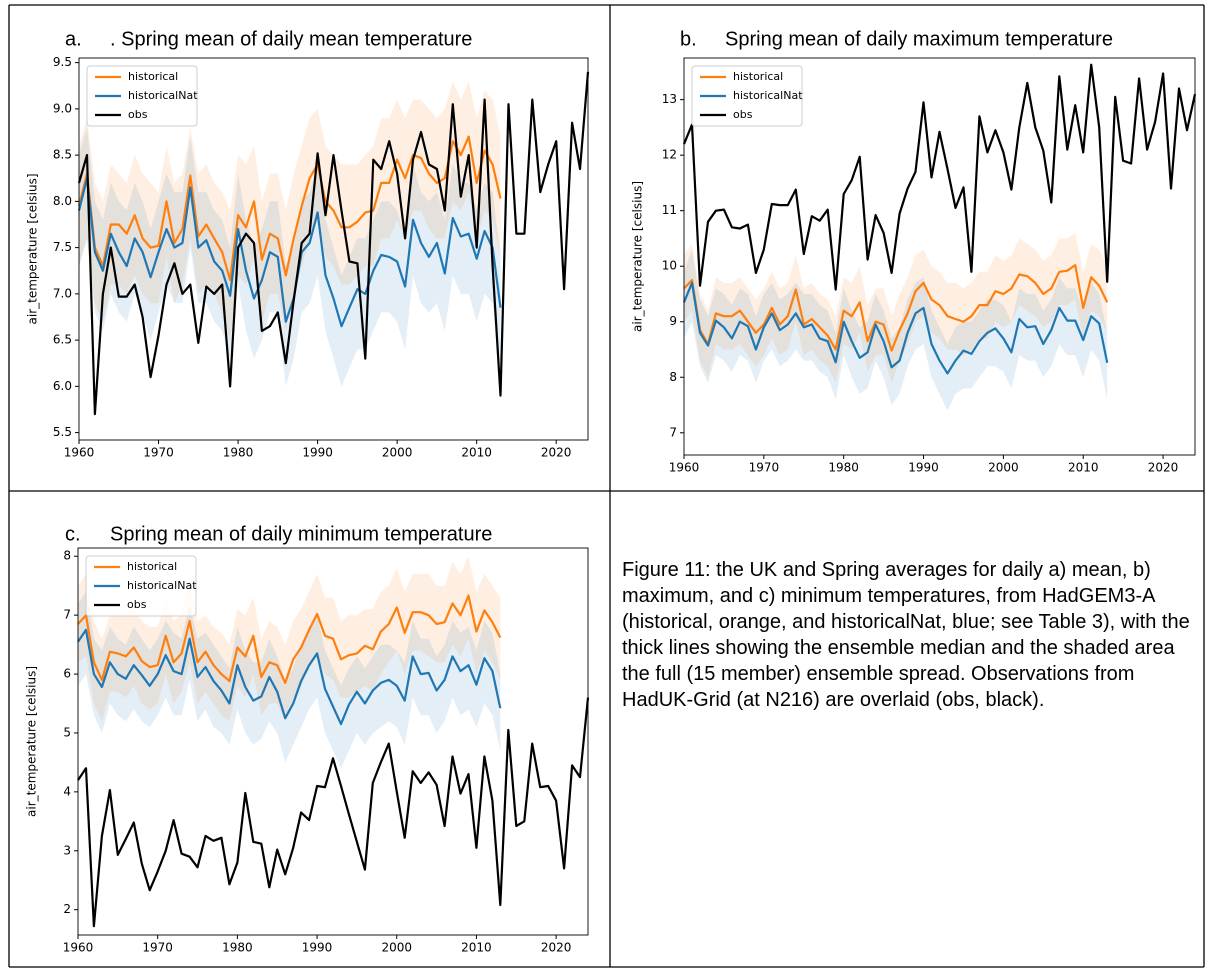 The height and width of the screenshot is (969, 1205). What do you see at coordinates (62, 201) in the screenshot?
I see `y-tick-label: 8.0` at bounding box center [62, 201].